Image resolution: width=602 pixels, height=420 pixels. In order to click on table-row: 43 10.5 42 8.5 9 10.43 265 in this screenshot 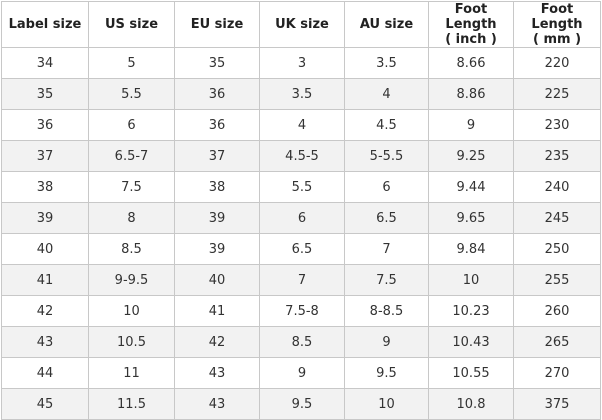, I will do `click(301, 342)`.